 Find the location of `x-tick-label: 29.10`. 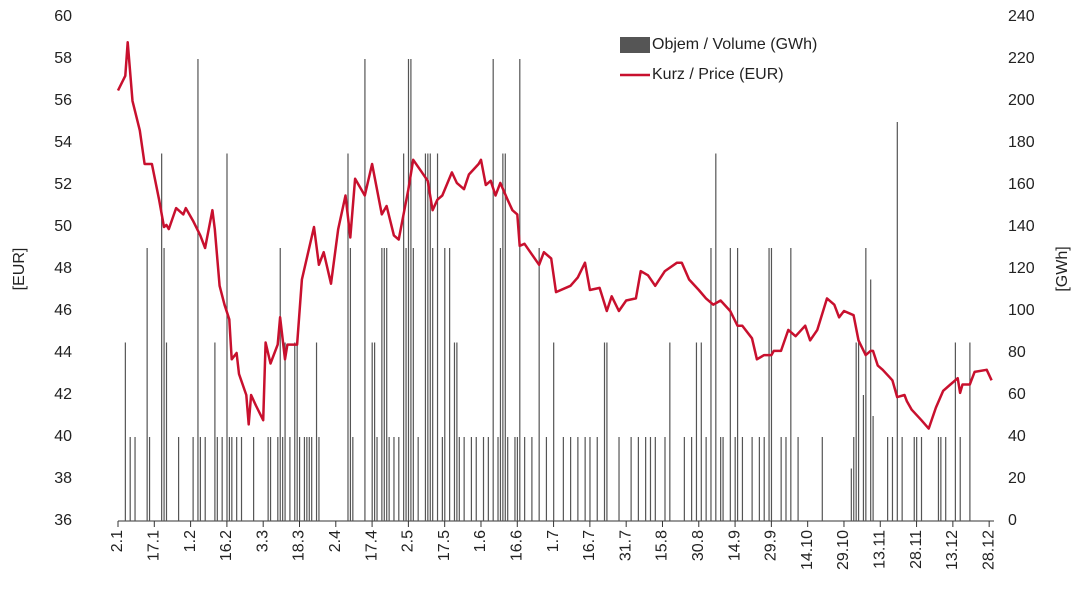

x-tick-label: 29.10 is located at coordinates (843, 550).